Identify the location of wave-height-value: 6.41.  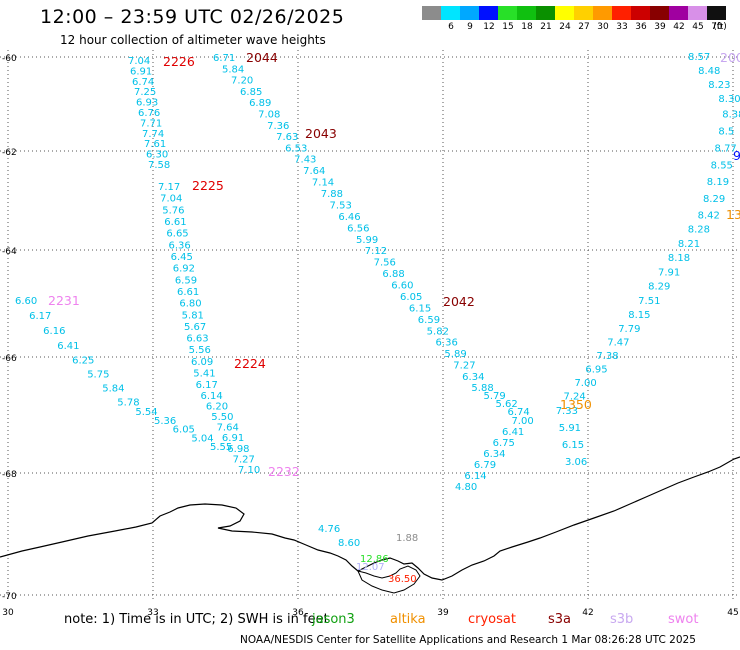
(68, 346).